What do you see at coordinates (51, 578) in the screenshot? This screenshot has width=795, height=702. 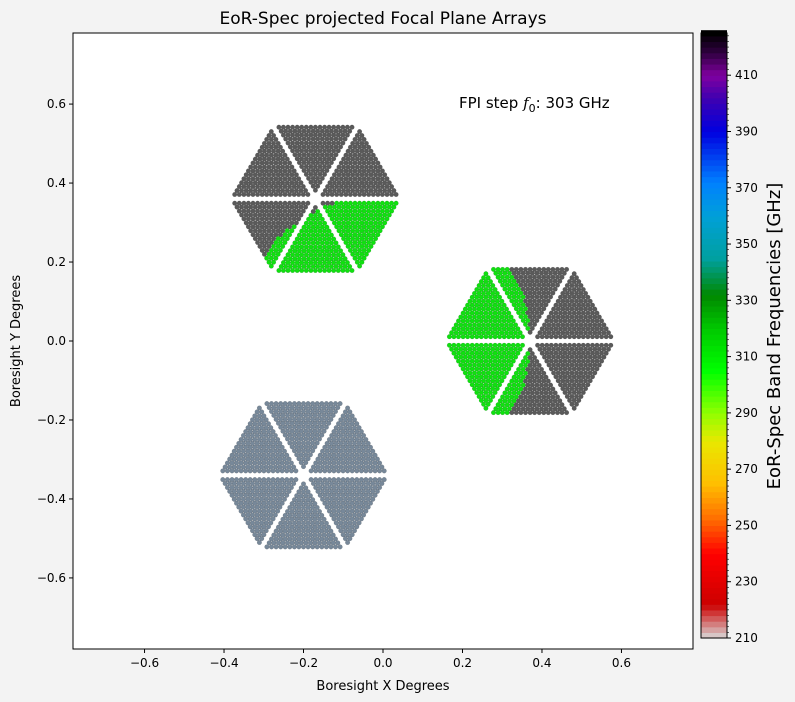 I see `y-tick-label: −0.6` at bounding box center [51, 578].